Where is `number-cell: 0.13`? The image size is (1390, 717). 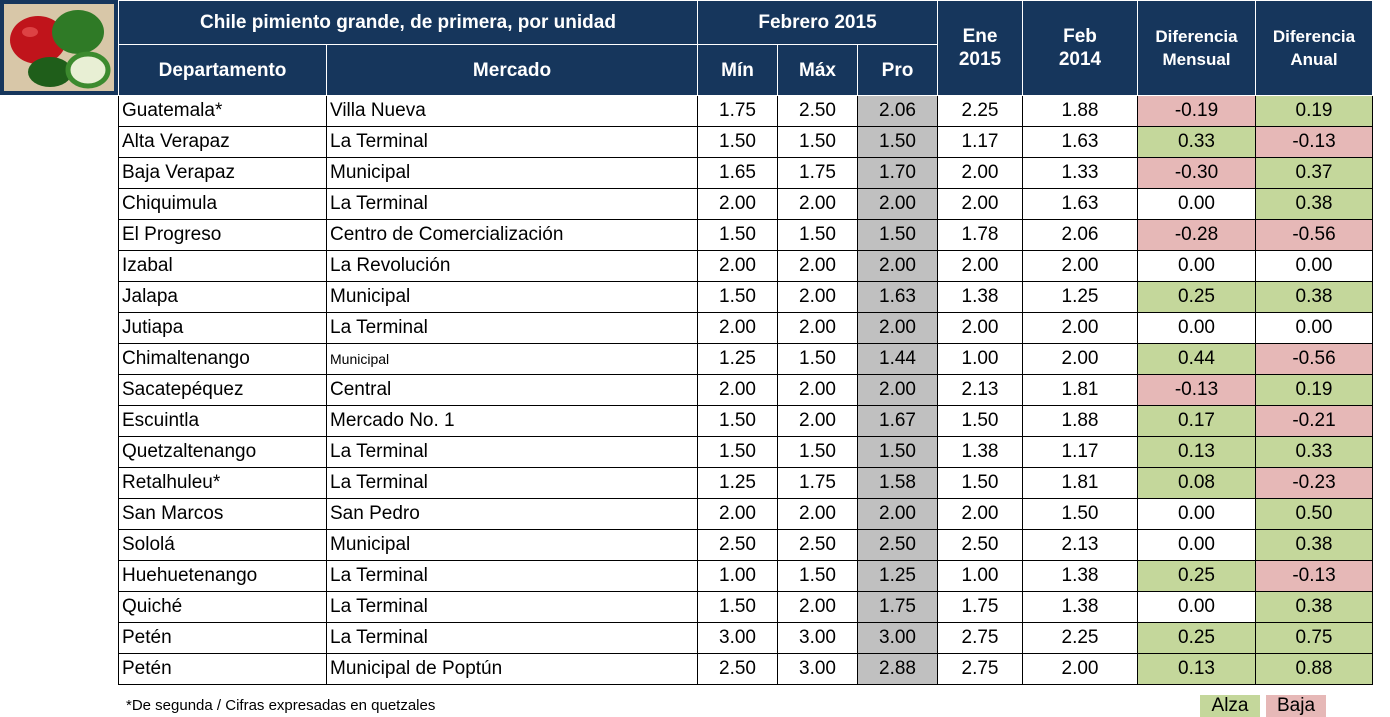 number-cell: 0.13 is located at coordinates (1196, 669).